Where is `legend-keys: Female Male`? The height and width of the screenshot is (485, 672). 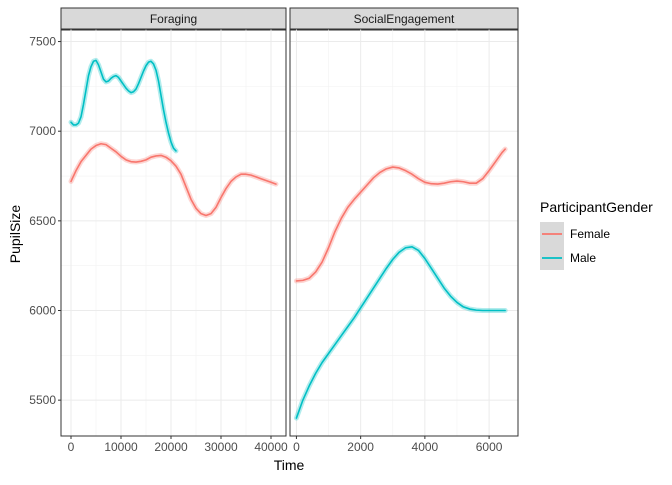 legend-keys: Female Male is located at coordinates (575, 246).